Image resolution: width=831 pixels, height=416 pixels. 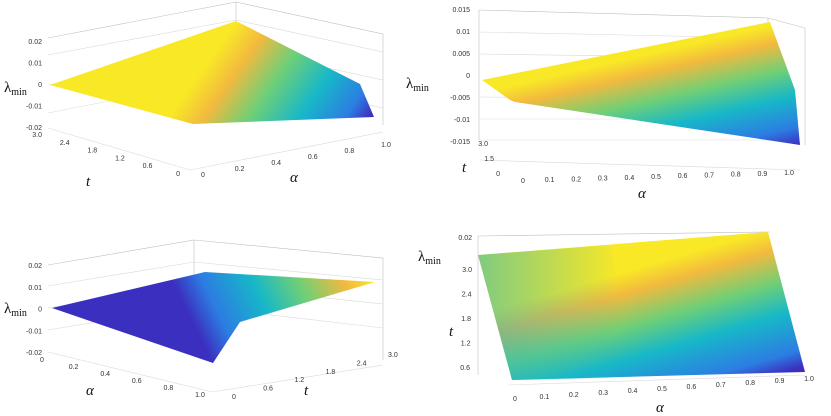 What do you see at coordinates (523, 181) in the screenshot?
I see `panel-2-x-tick-label: 0` at bounding box center [523, 181].